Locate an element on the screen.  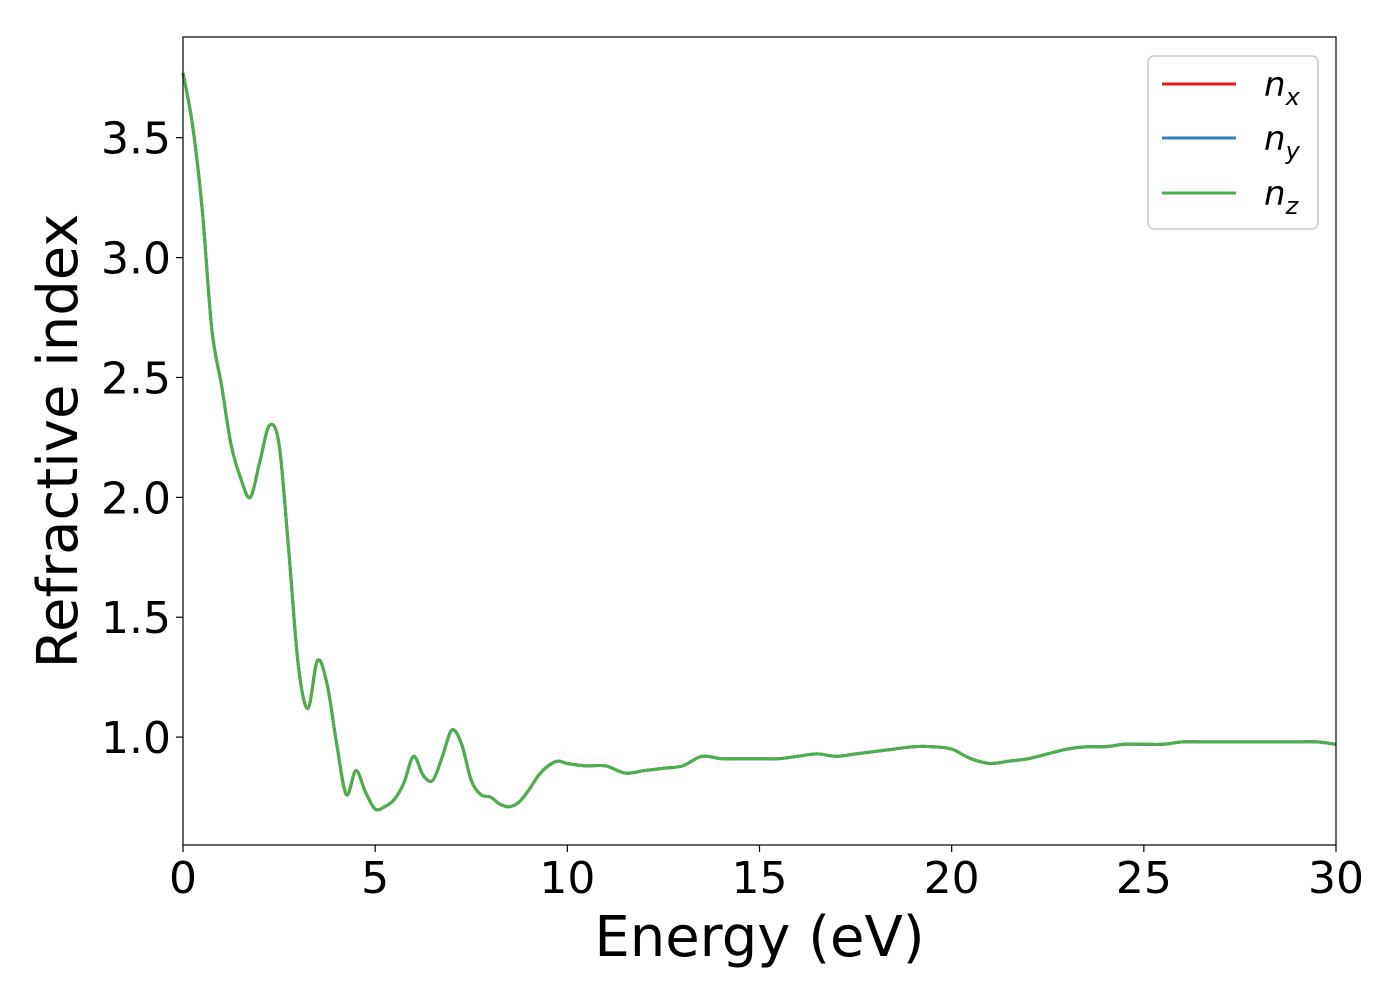
x-tick-label: 25 is located at coordinates (1144, 878).